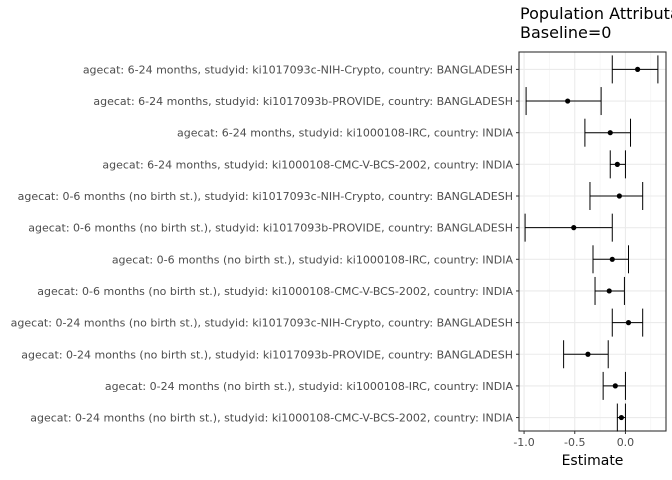  What do you see at coordinates (566, 32) in the screenshot?
I see `chart-title-line-2: Baseline=0` at bounding box center [566, 32].